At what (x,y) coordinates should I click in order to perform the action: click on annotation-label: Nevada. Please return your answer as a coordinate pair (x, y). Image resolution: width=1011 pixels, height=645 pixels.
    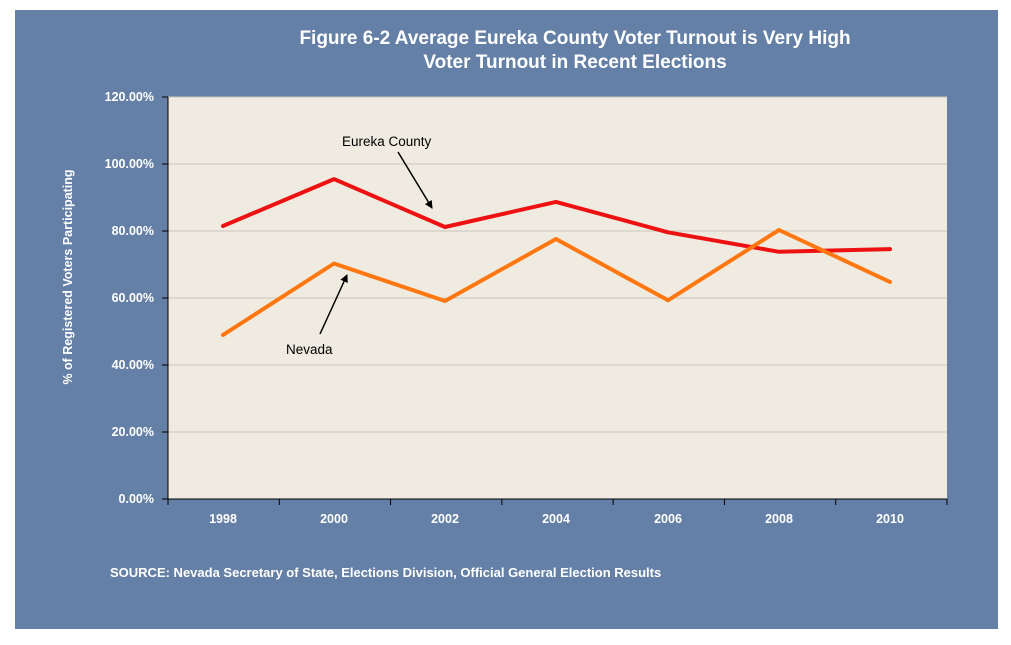
    Looking at the image, I should click on (309, 349).